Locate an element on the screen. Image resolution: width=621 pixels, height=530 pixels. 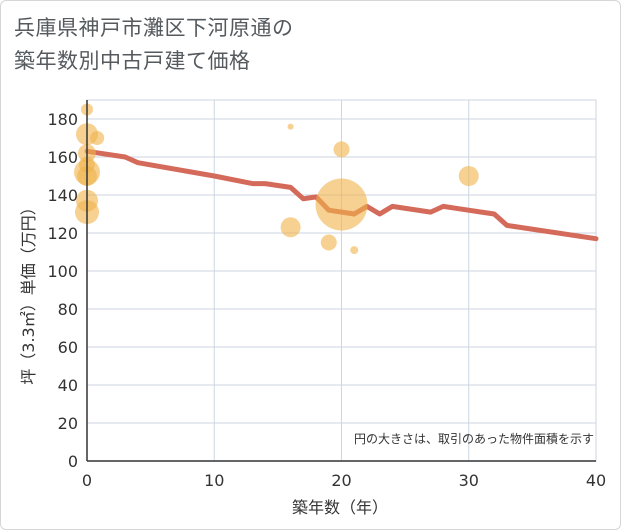
x-tick-label: 40 is located at coordinates (596, 480).